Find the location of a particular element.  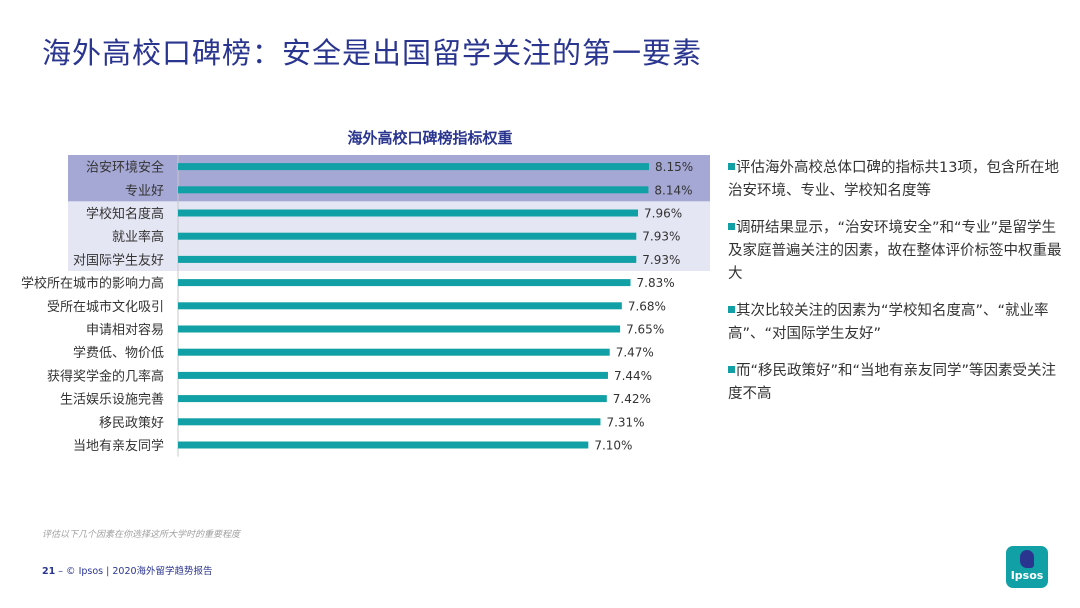

bullet-item: 而“移民政策好”和“当地有亲友同学”等因素受关注度不高 is located at coordinates (898, 383).